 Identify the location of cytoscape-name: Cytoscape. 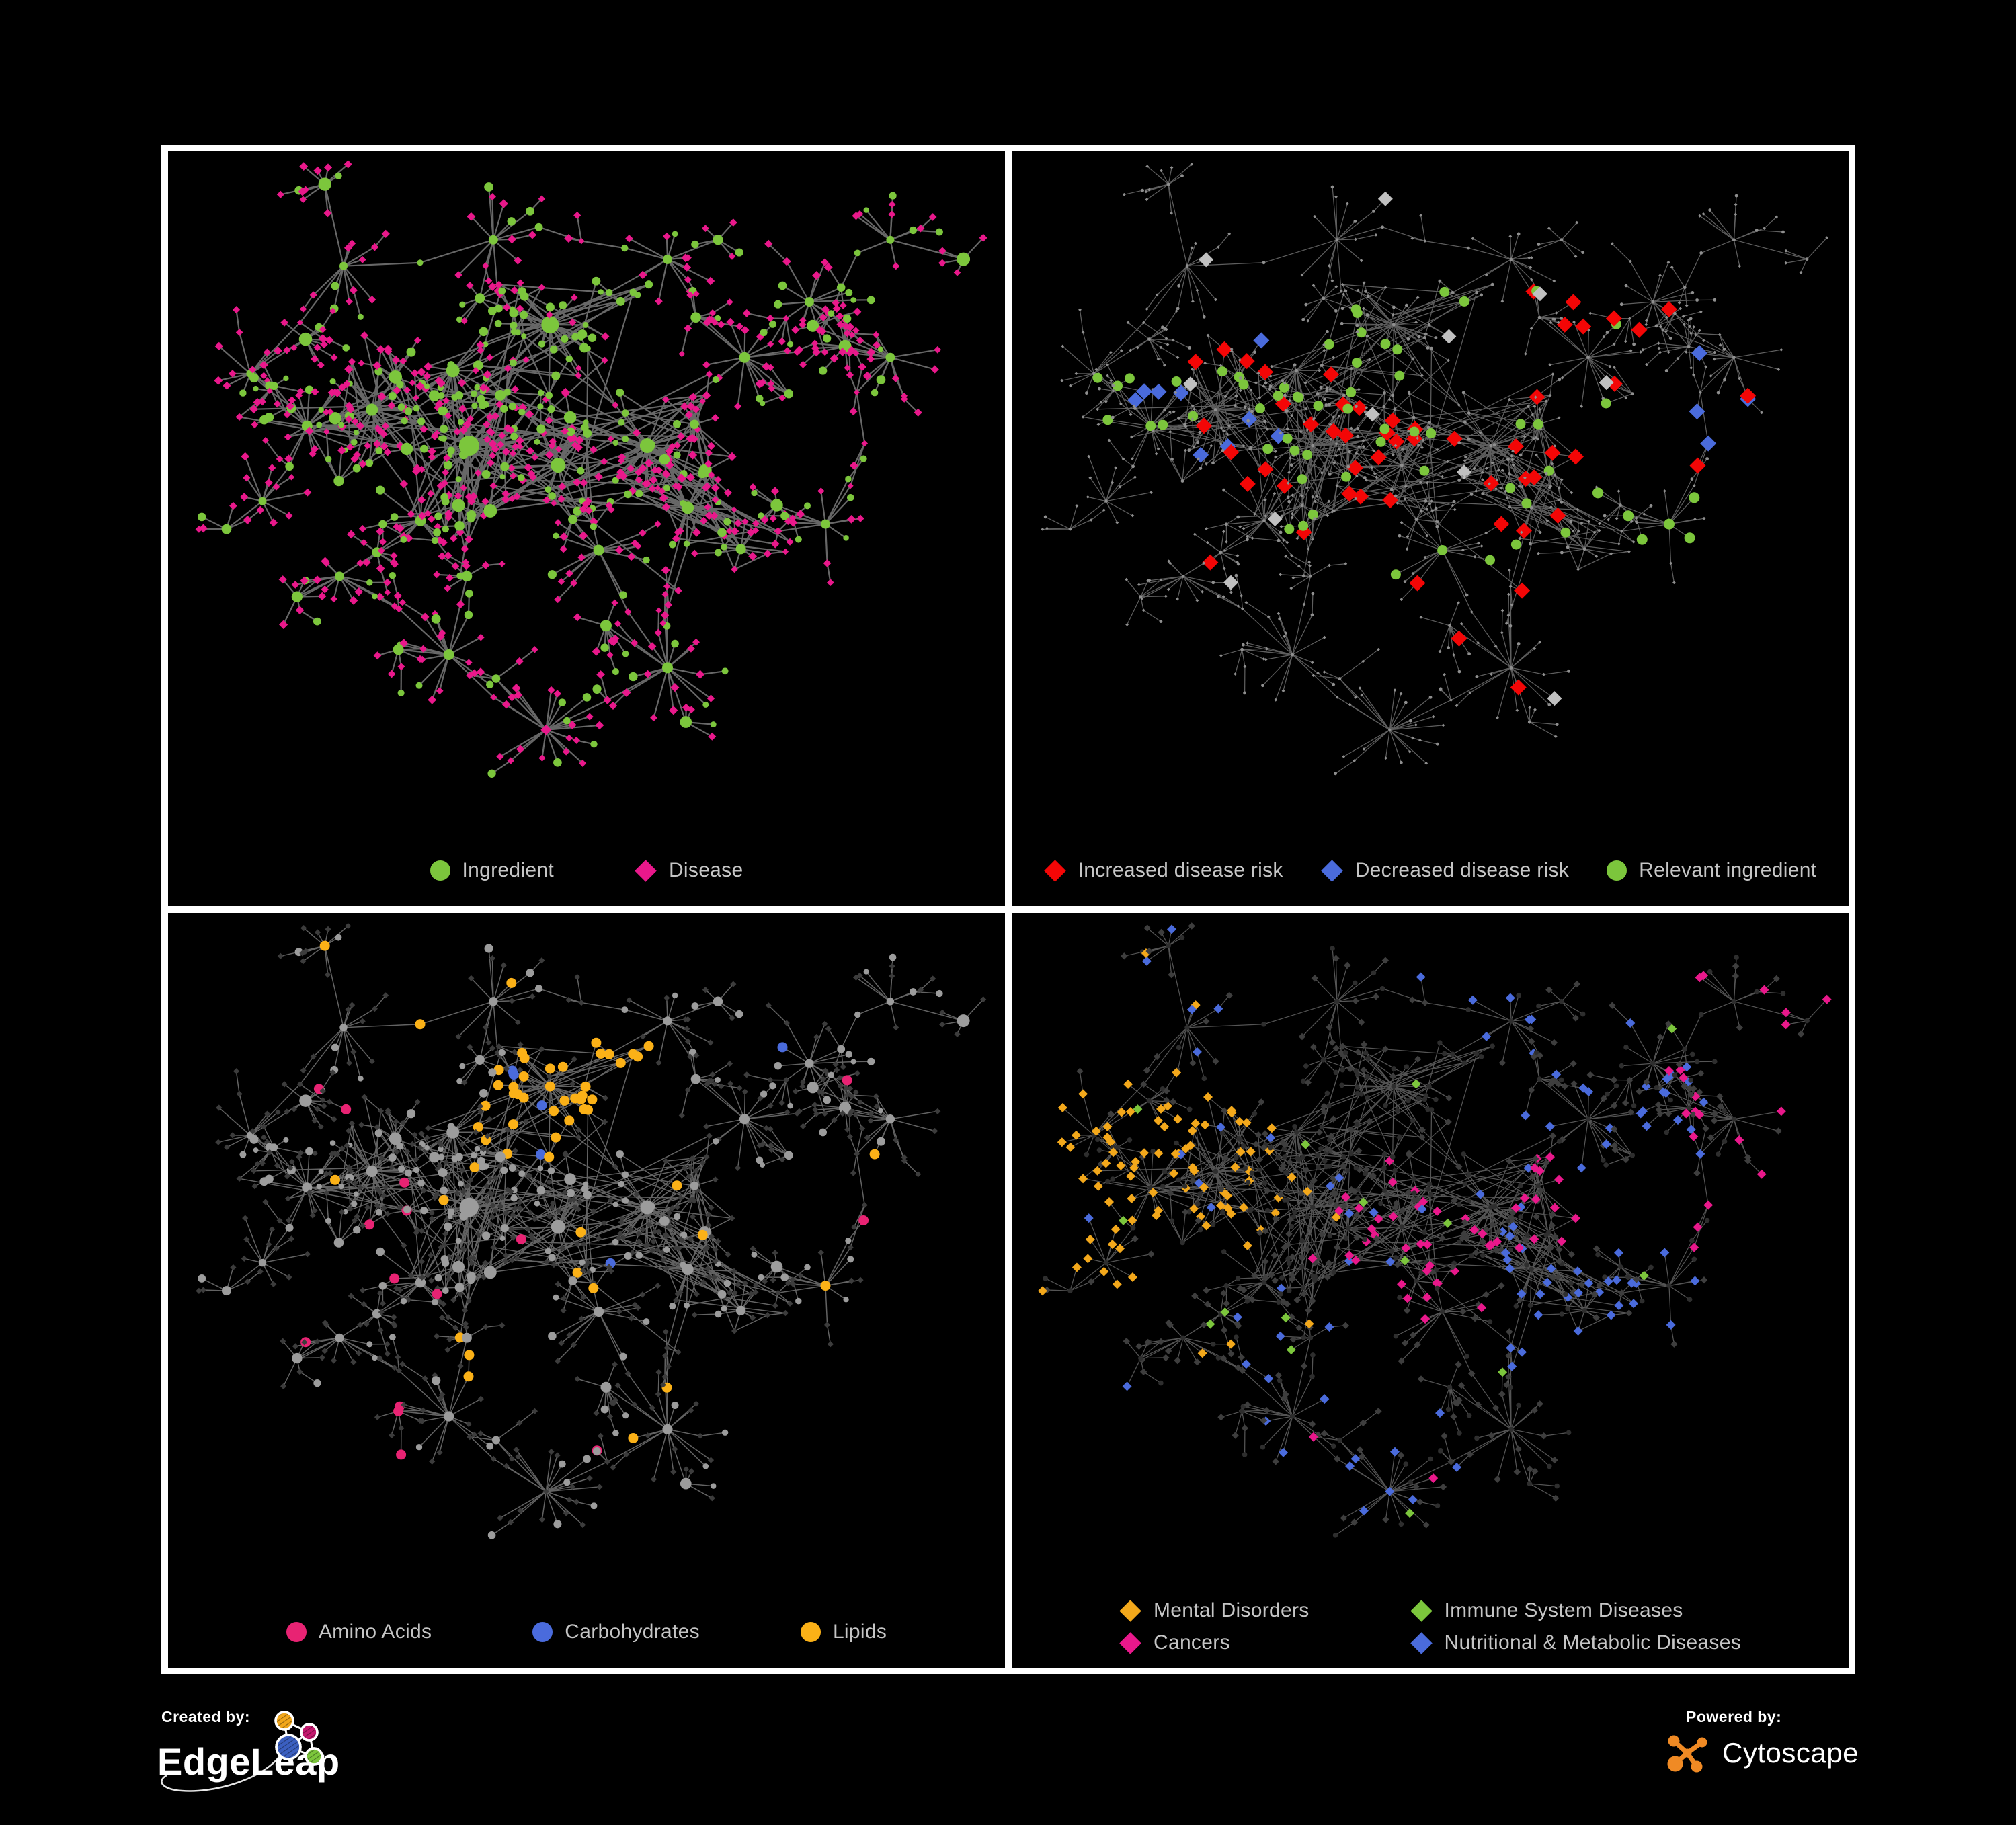
(1790, 1753).